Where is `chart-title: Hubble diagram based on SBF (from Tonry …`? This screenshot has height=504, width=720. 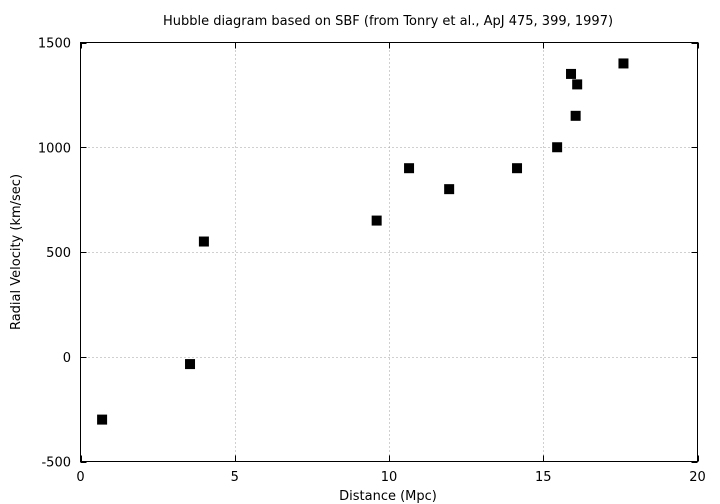 chart-title: Hubble diagram based on SBF (from Tonry … is located at coordinates (388, 21).